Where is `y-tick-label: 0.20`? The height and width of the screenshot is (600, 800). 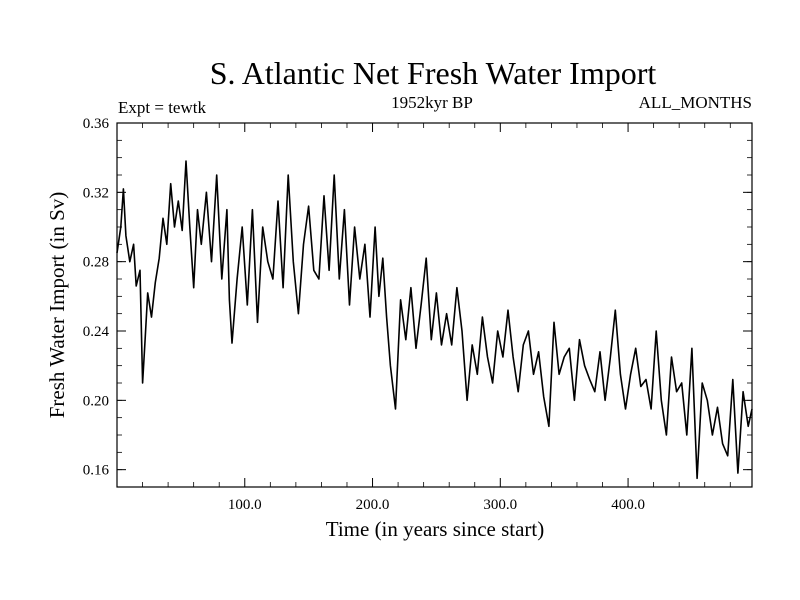
y-tick-label: 0.20 is located at coordinates (96, 401).